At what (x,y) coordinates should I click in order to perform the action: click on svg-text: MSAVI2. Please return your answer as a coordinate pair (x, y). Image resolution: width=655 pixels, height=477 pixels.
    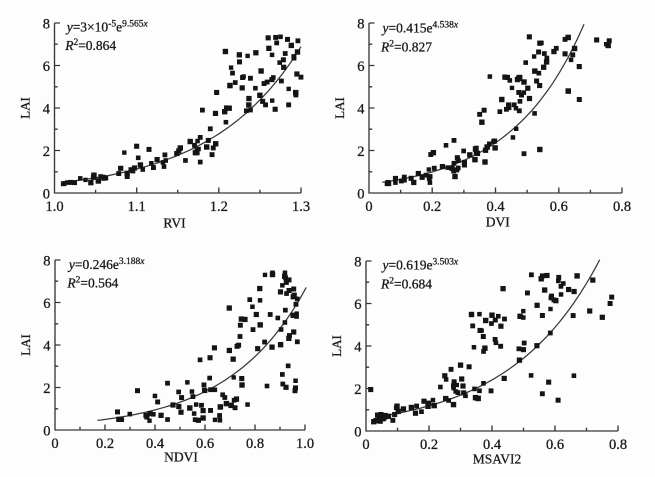
    Looking at the image, I should click on (497, 458).